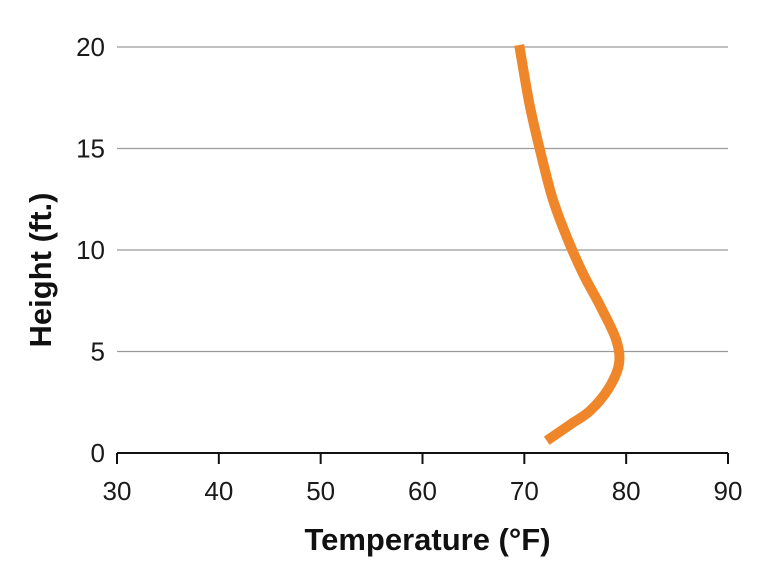  I want to click on x-axis-ticks: 30 40 50 60 70 80 90, so click(423, 479).